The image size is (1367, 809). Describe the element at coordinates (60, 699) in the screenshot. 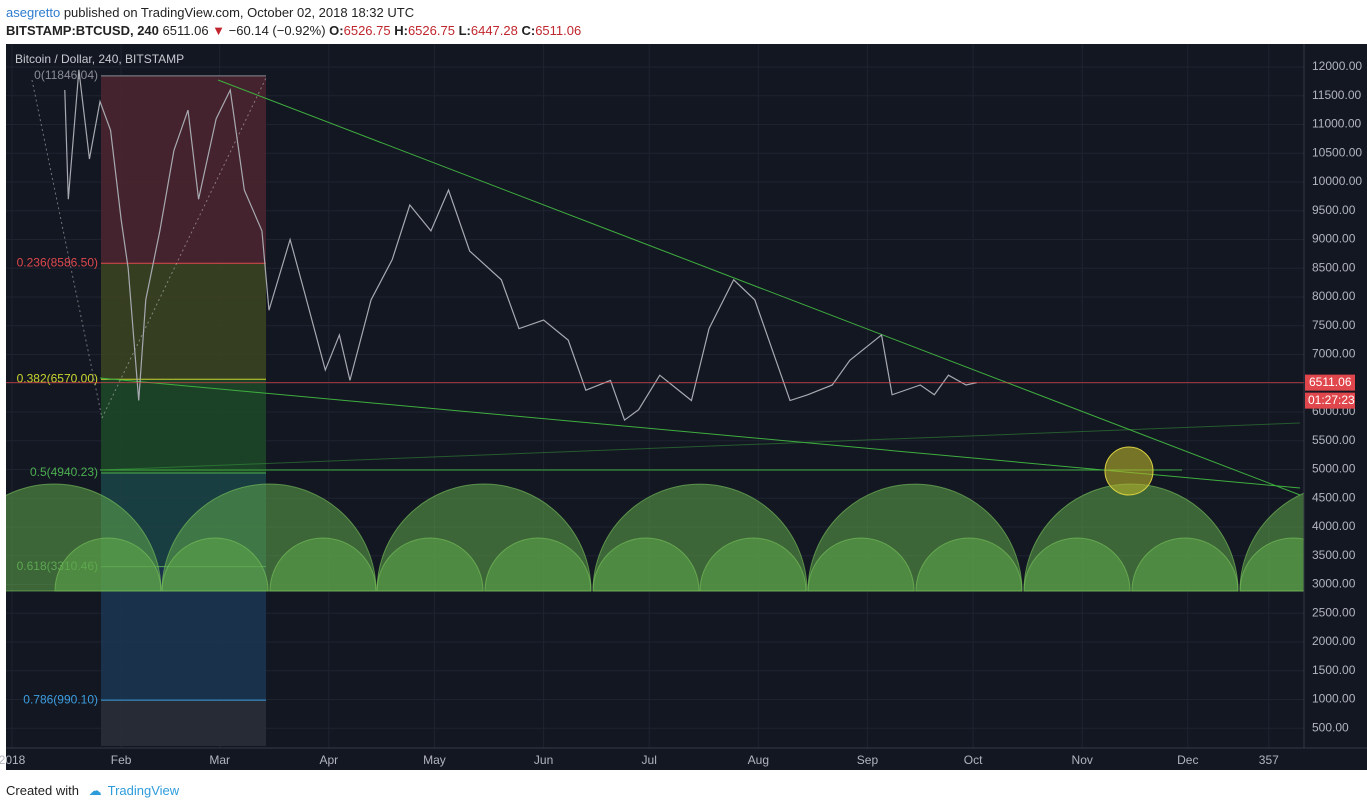

I see `fib-label: 0.786(990.10)` at that location.